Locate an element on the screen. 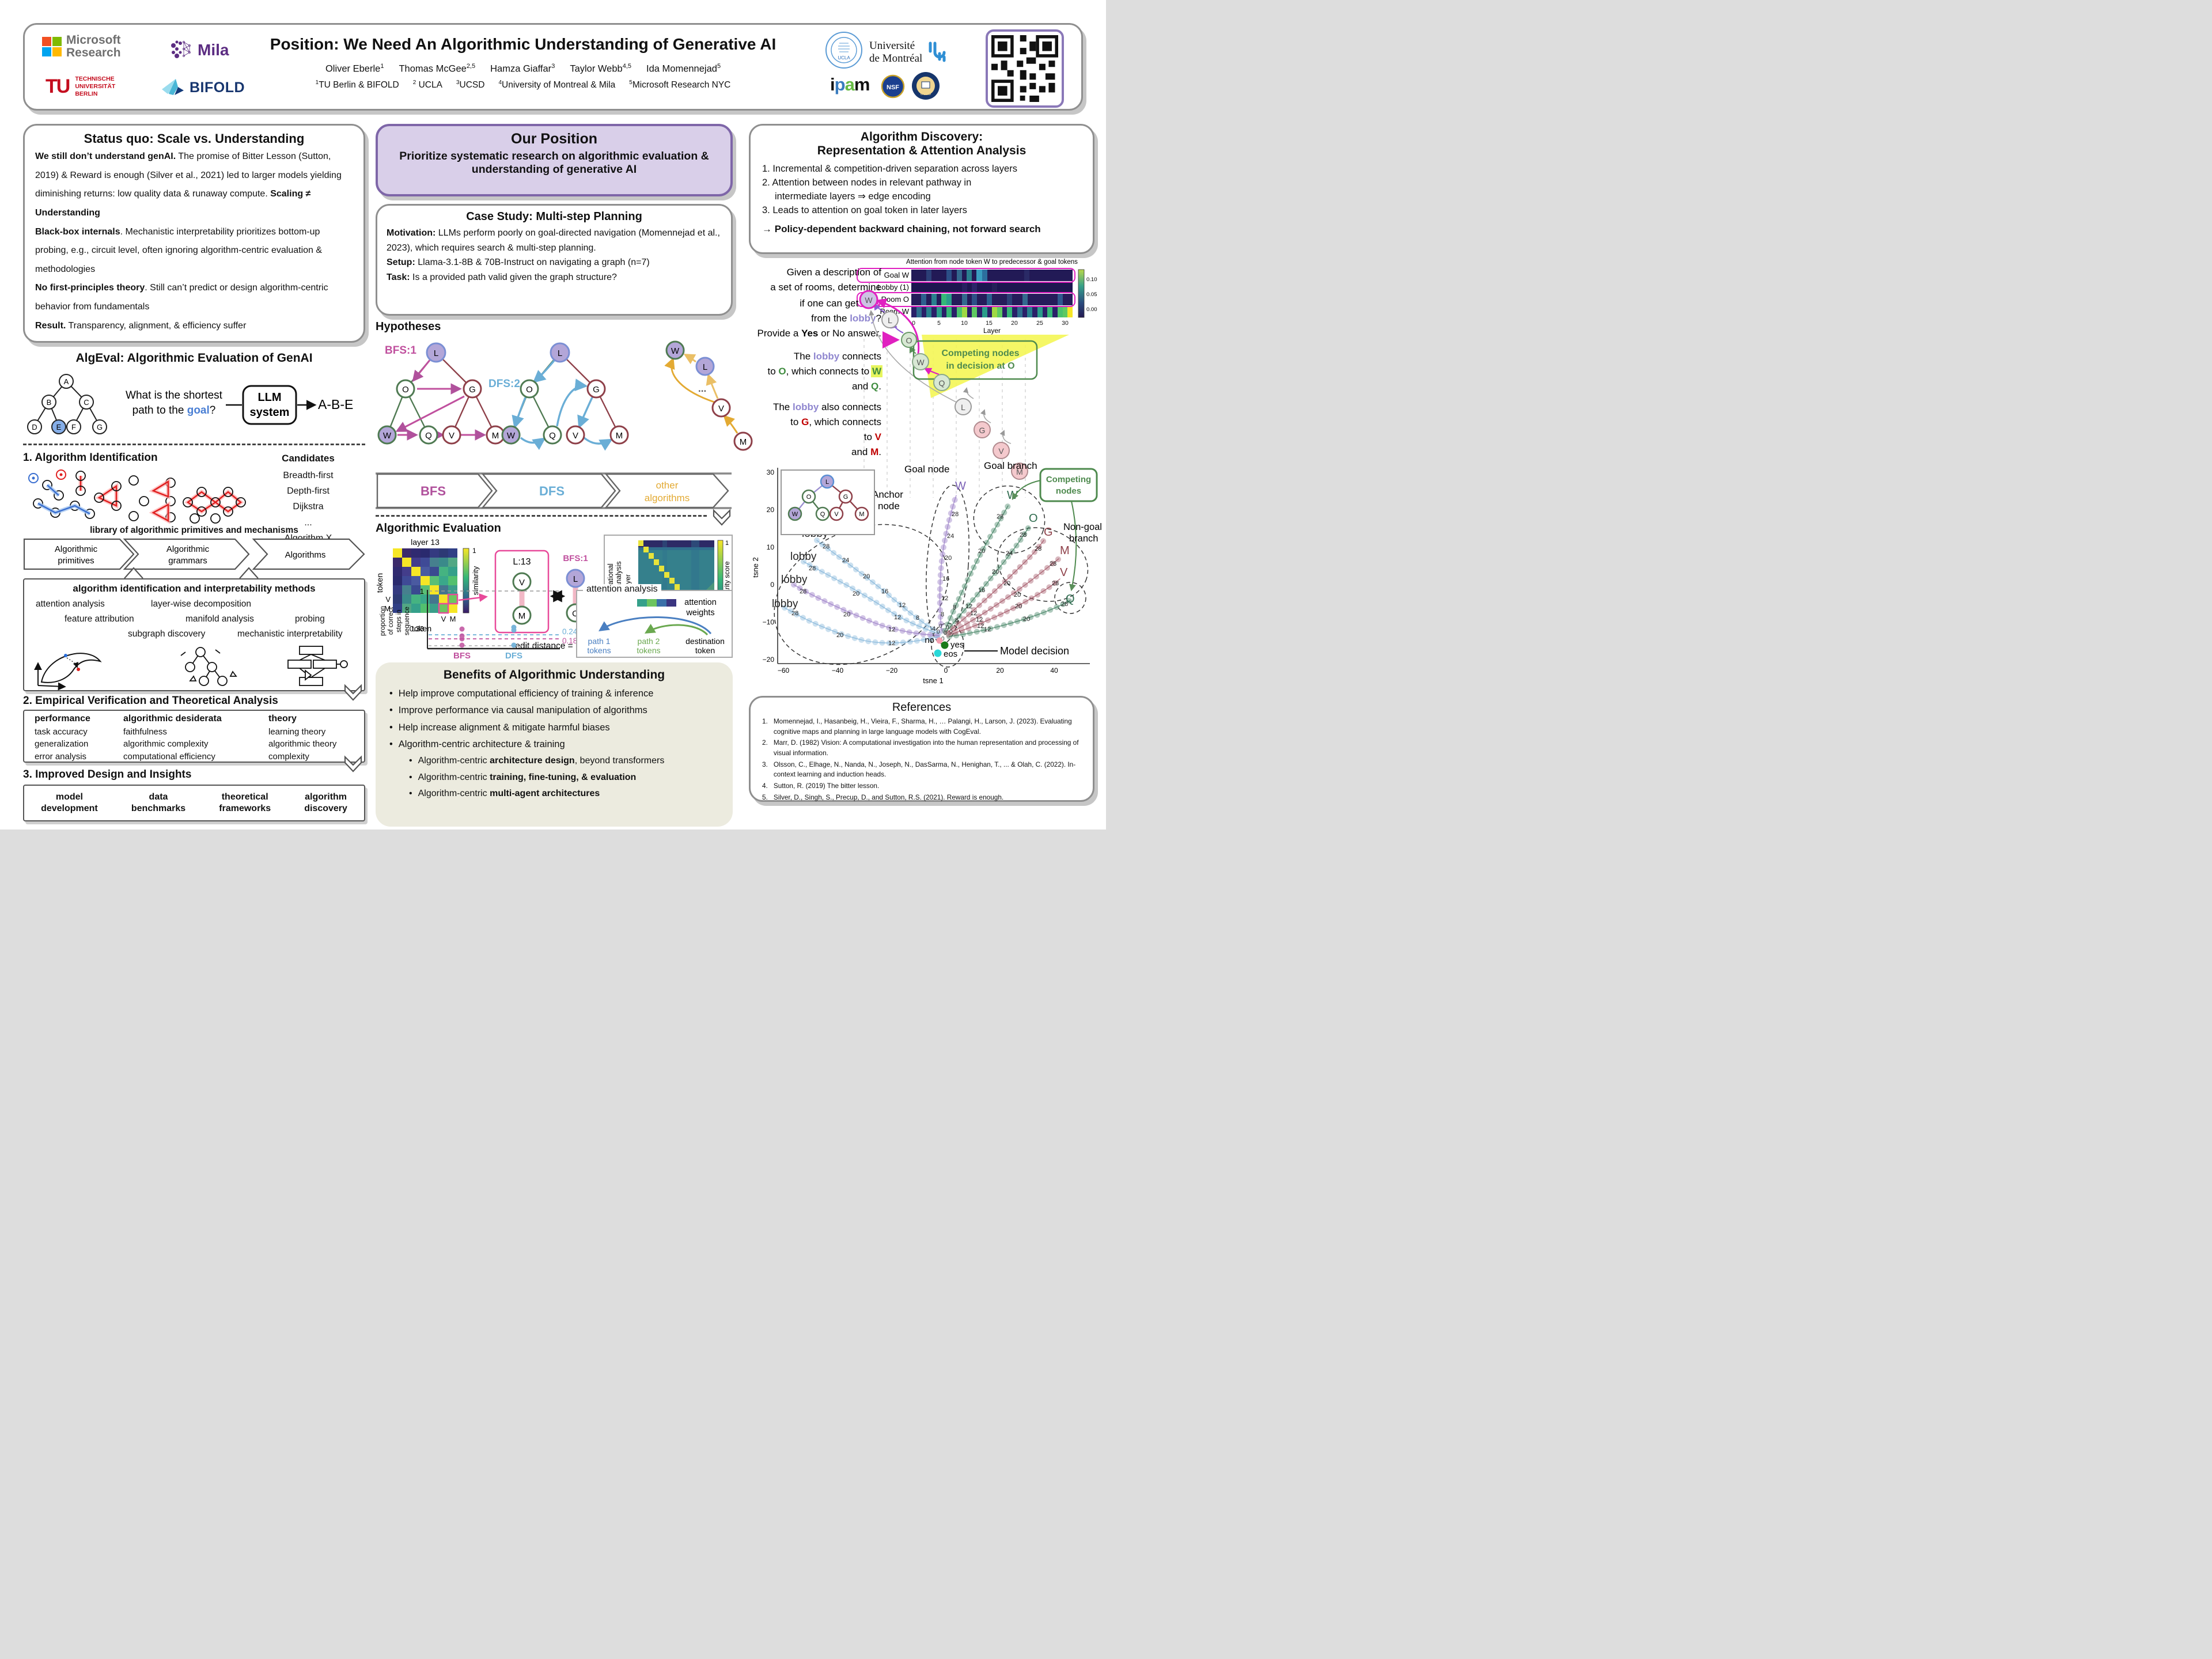 This screenshot has width=2212, height=1659. competing-arrow-q is located at coordinates (1073, 546).